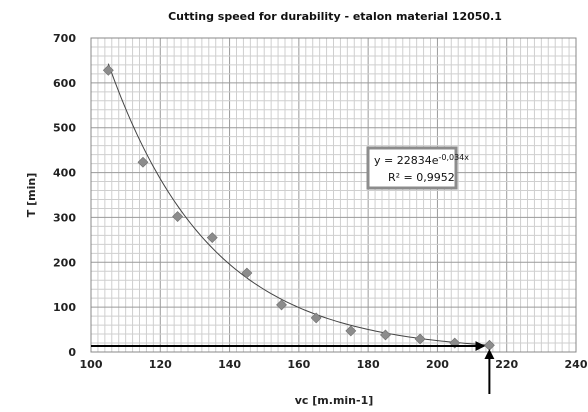 The height and width of the screenshot is (412, 588). I want to click on trendline-equation-box: y = 22834e-0,034x R² = 0,9952, so click(417, 168).